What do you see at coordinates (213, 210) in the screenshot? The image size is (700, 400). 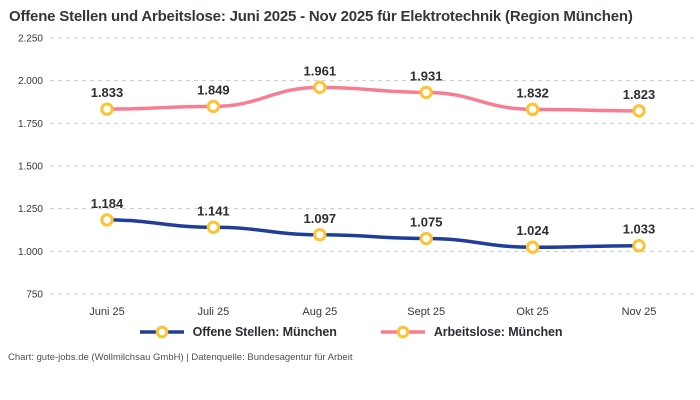 I see `value-label: 1.141` at bounding box center [213, 210].